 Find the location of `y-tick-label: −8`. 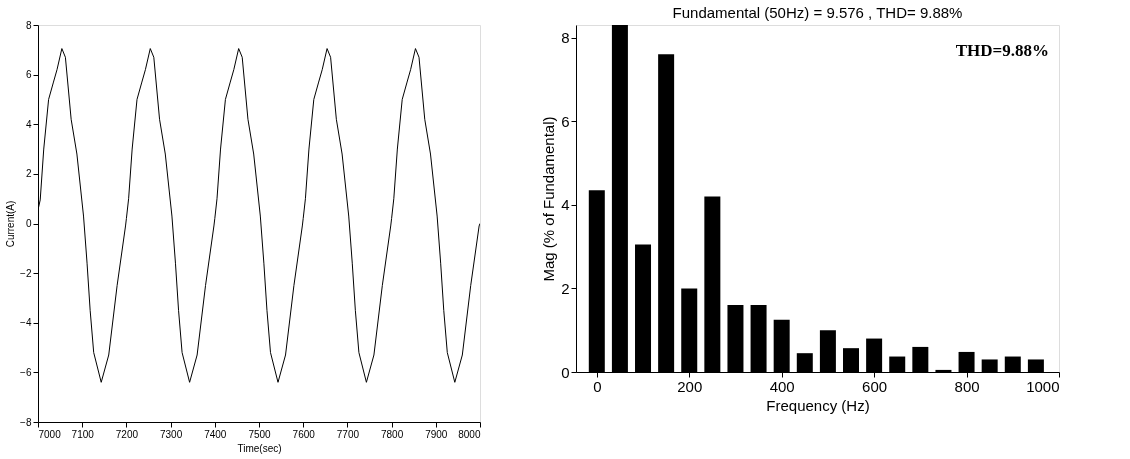

y-tick-label: −8 is located at coordinates (26, 422).